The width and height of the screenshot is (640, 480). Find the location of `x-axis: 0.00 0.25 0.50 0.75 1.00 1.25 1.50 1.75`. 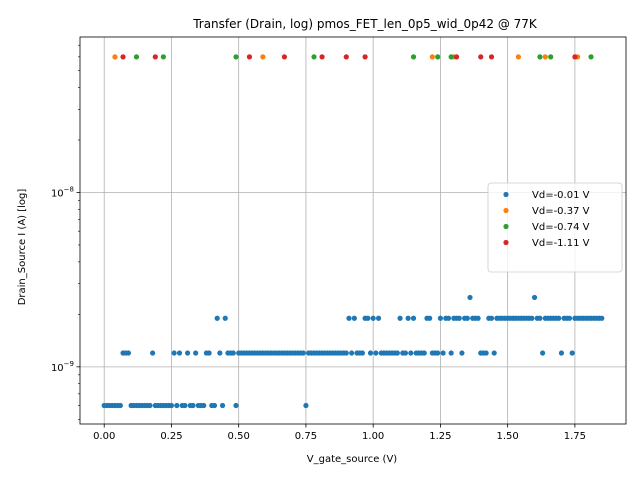

x-axis: 0.00 0.25 0.50 0.75 1.00 1.25 1.50 1.75 is located at coordinates (339, 433).